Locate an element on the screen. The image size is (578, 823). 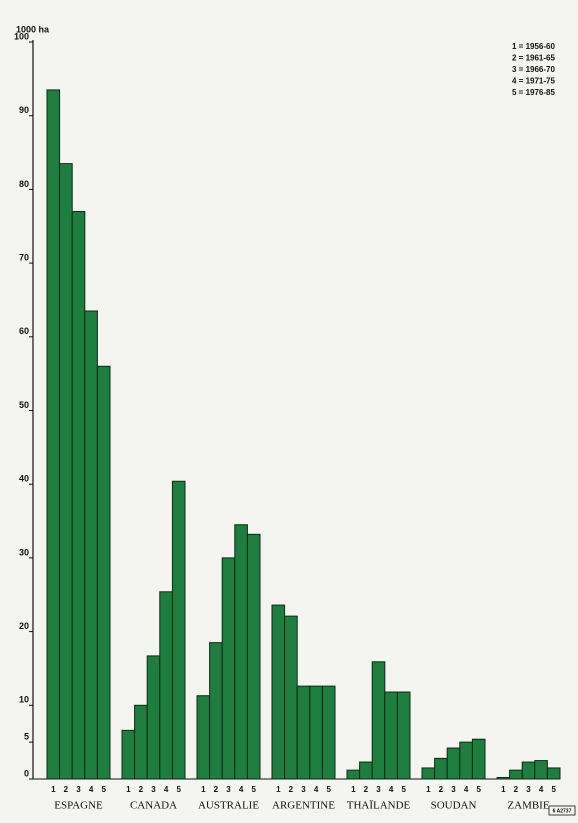
x-tick-label: SOUDAN is located at coordinates (454, 806).